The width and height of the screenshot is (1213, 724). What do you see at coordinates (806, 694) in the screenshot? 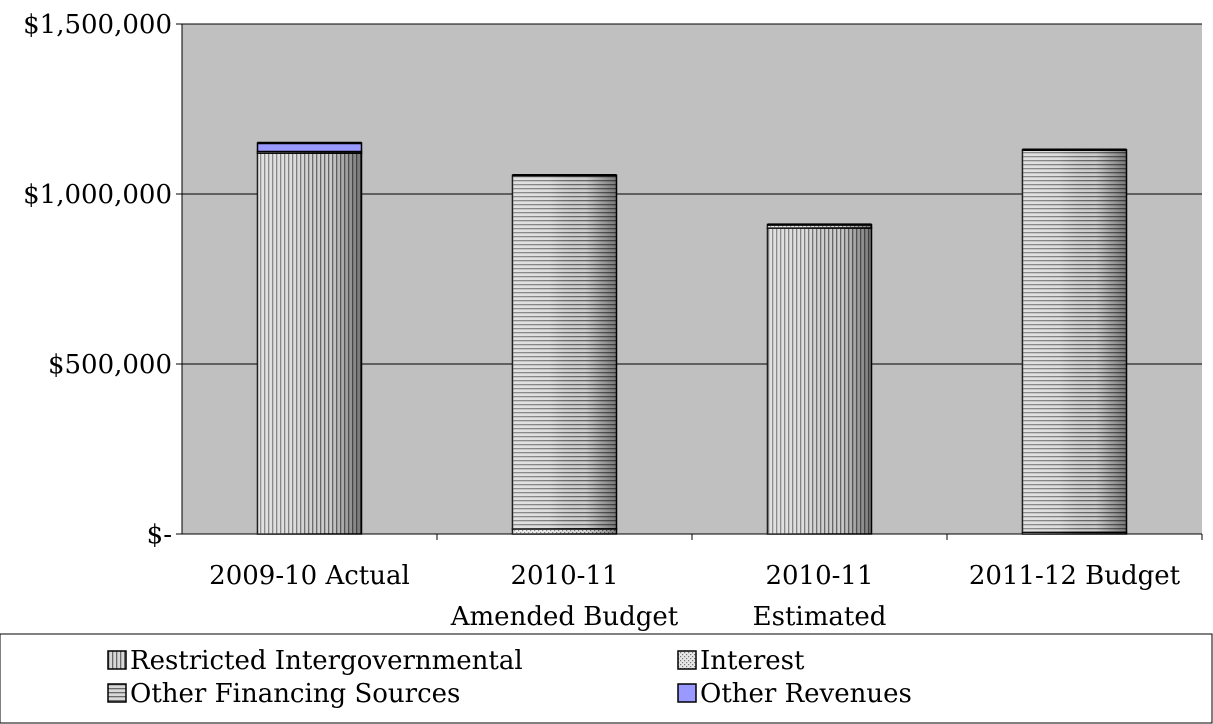
I see `legend-label: Other Revenues` at bounding box center [806, 694].